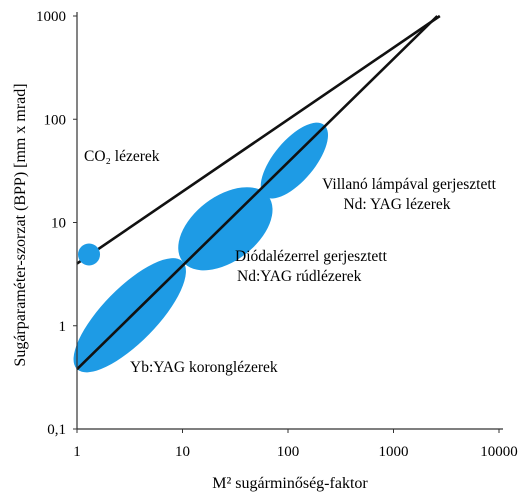  Describe the element at coordinates (122, 156) in the screenshot. I see `annotation-co2-lasers: CO₂ lézerek` at that location.